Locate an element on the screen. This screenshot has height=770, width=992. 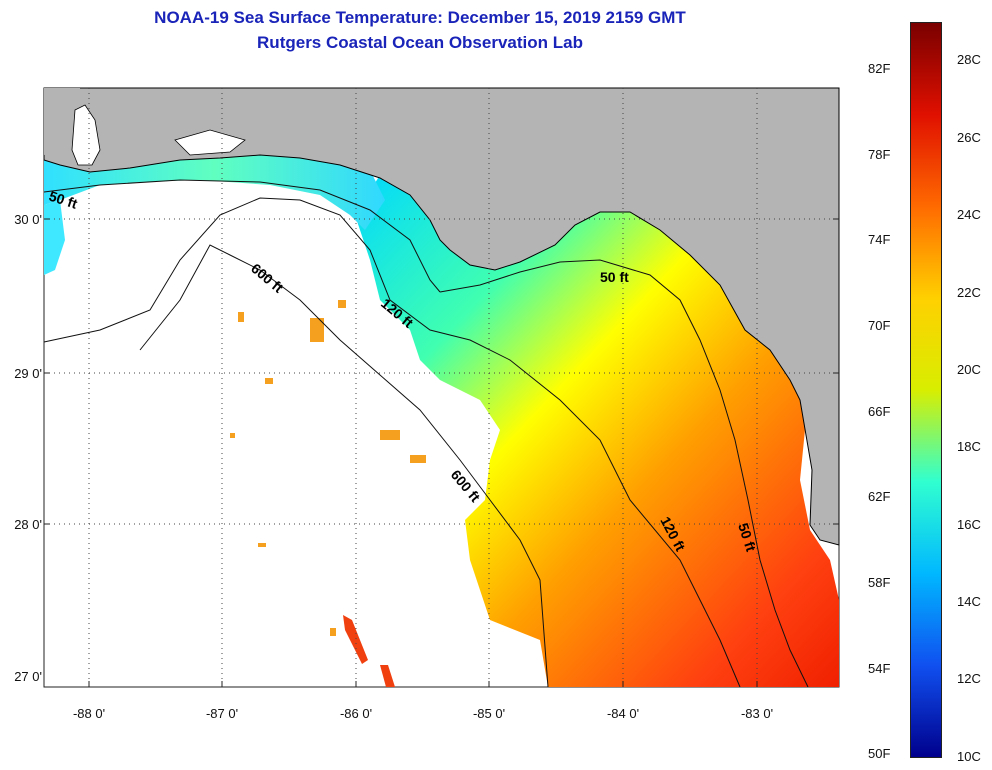
colorbar-c-28: 28C is located at coordinates (969, 59).